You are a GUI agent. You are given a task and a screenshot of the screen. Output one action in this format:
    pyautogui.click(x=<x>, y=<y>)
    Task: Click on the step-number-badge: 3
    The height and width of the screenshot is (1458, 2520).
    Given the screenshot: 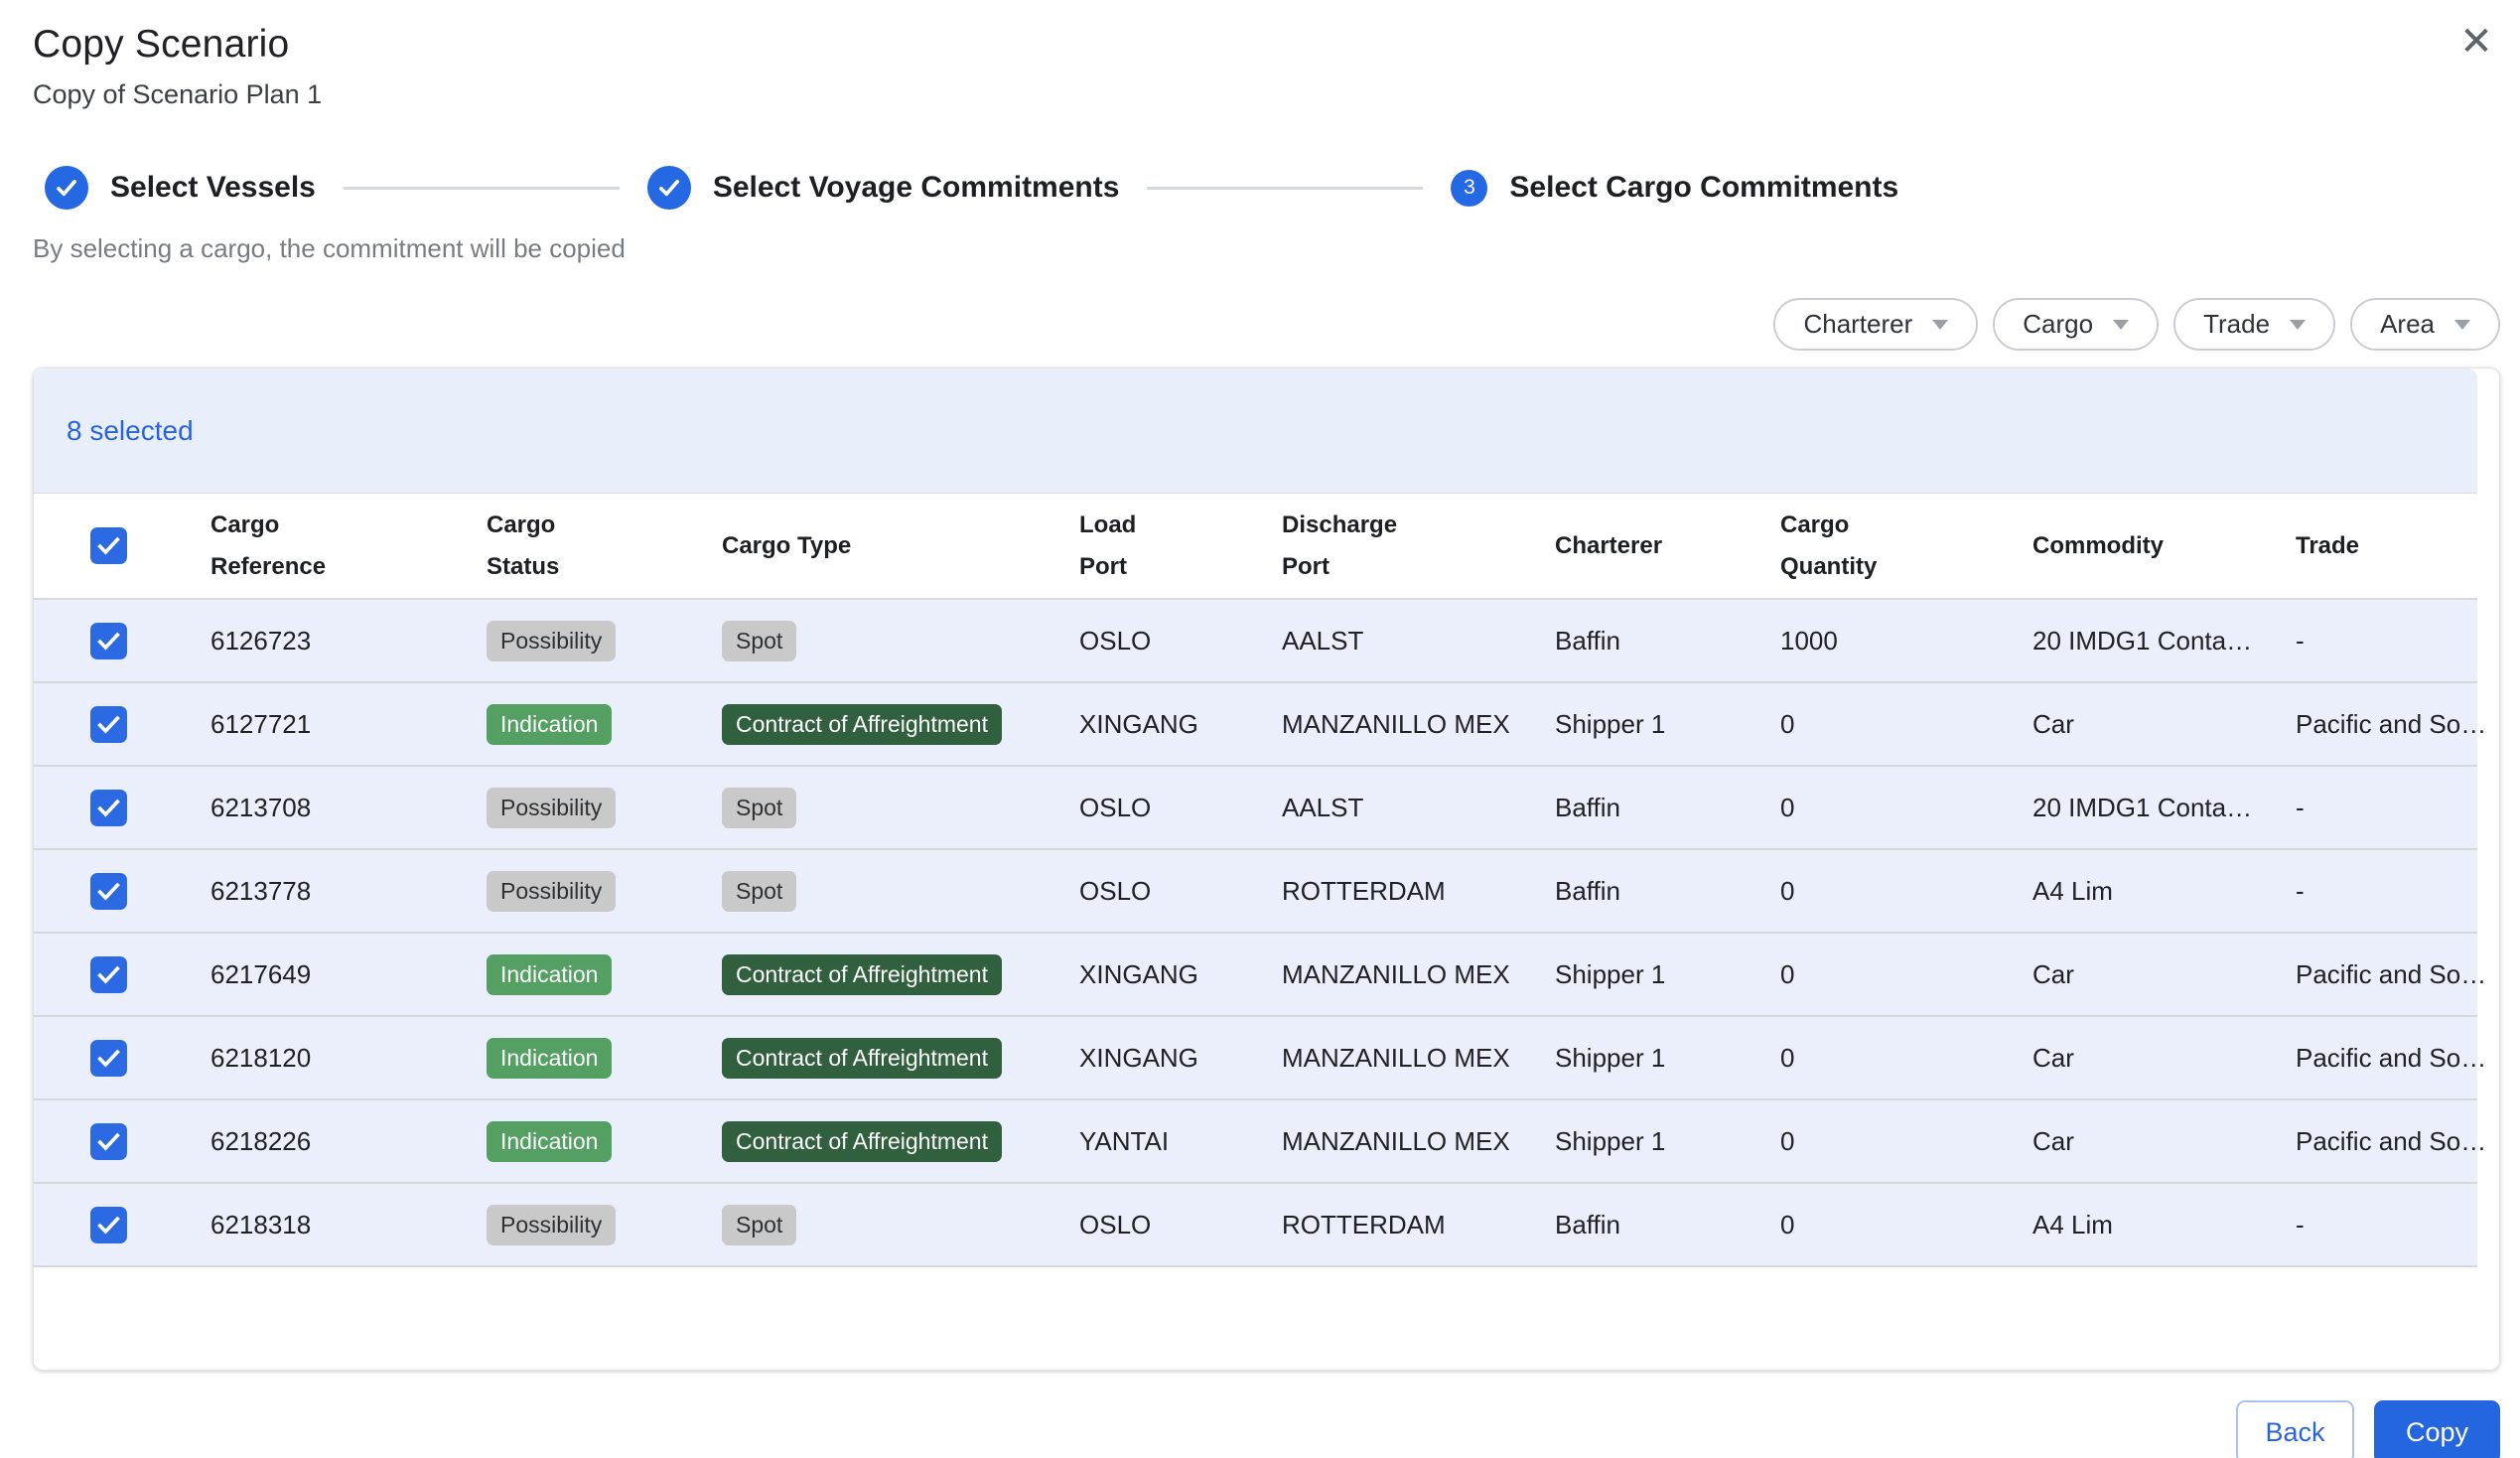 What is the action you would take?
    pyautogui.click(x=1469, y=188)
    